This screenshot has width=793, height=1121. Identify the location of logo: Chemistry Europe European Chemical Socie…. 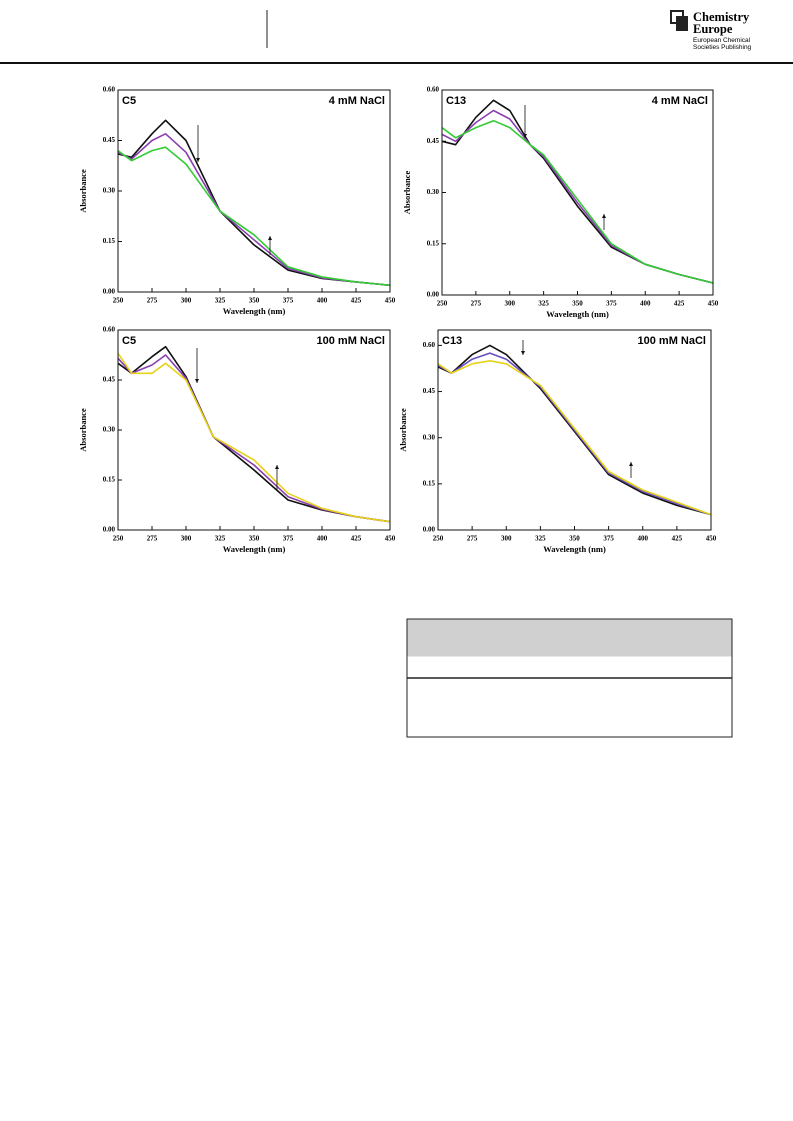
(711, 30).